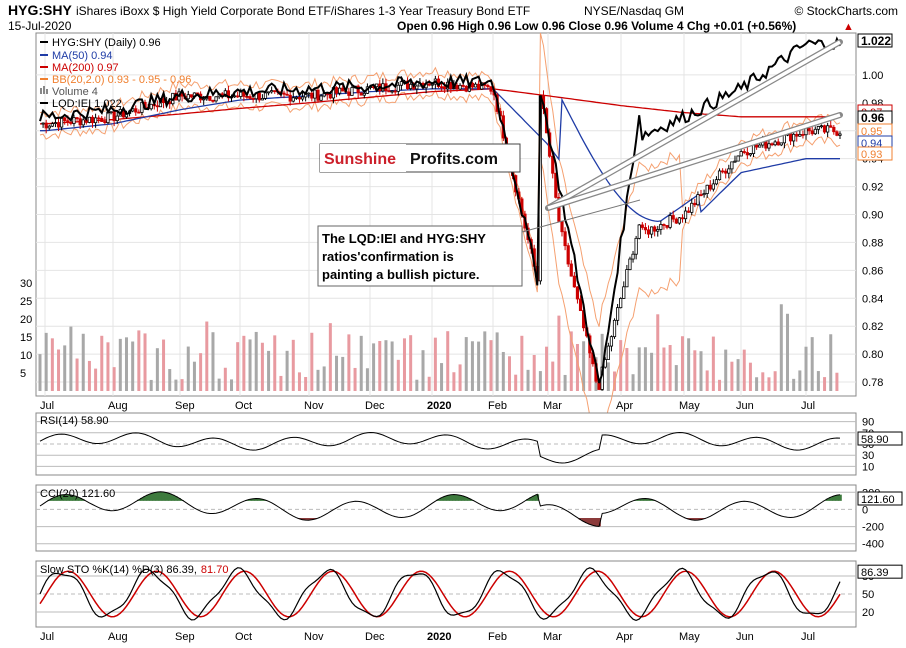 This screenshot has height=648, width=906. Describe the element at coordinates (82, 56) in the screenshot. I see `legend-ma50: MA(50) 0.94` at that location.